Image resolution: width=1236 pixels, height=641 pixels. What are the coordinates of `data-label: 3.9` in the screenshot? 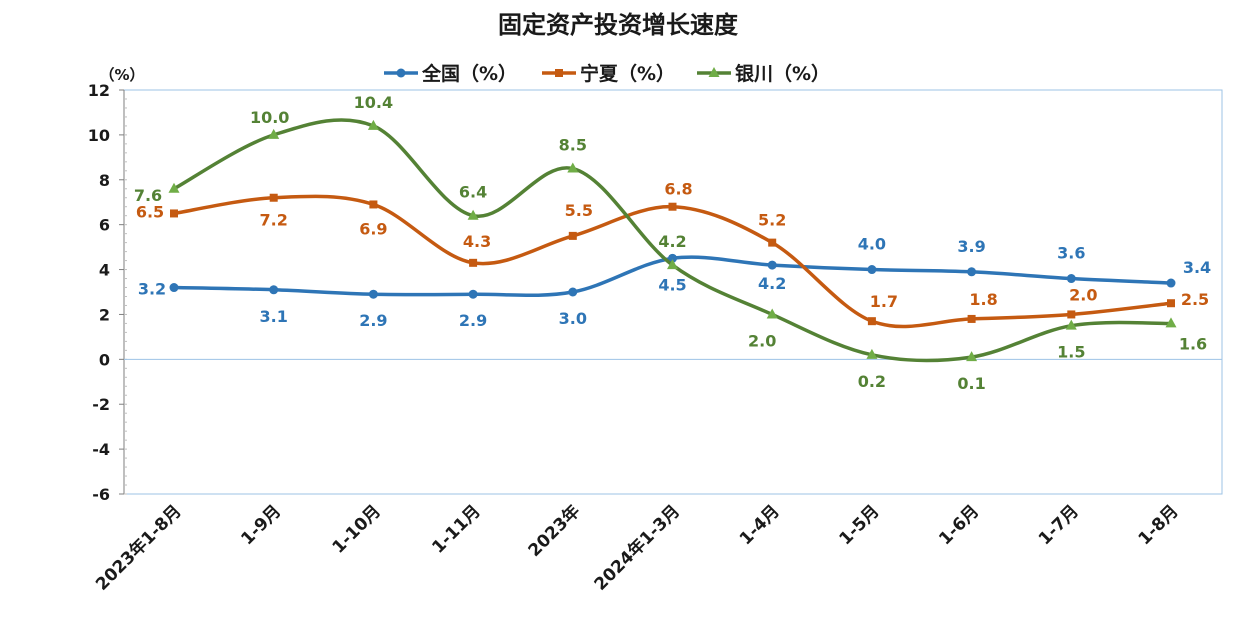 It's located at (971, 246).